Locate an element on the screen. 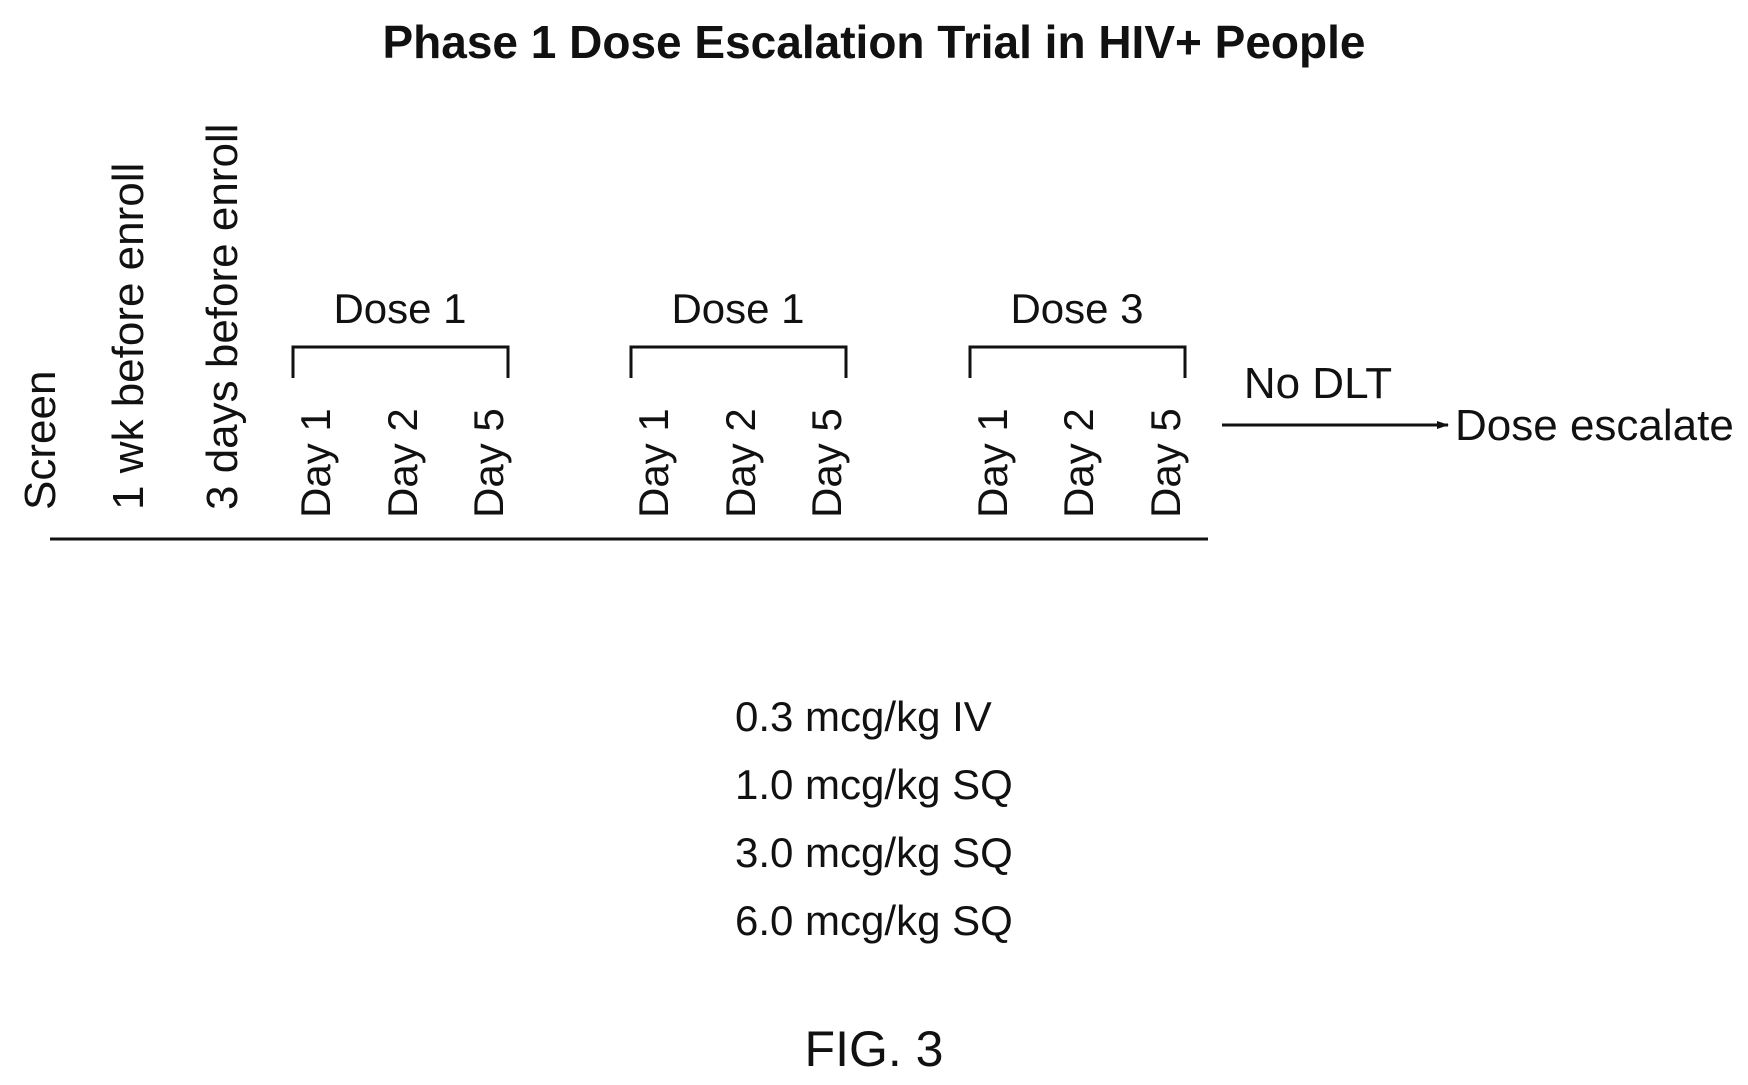  dose-label-cycle-1: Dose 1 is located at coordinates (399, 308).